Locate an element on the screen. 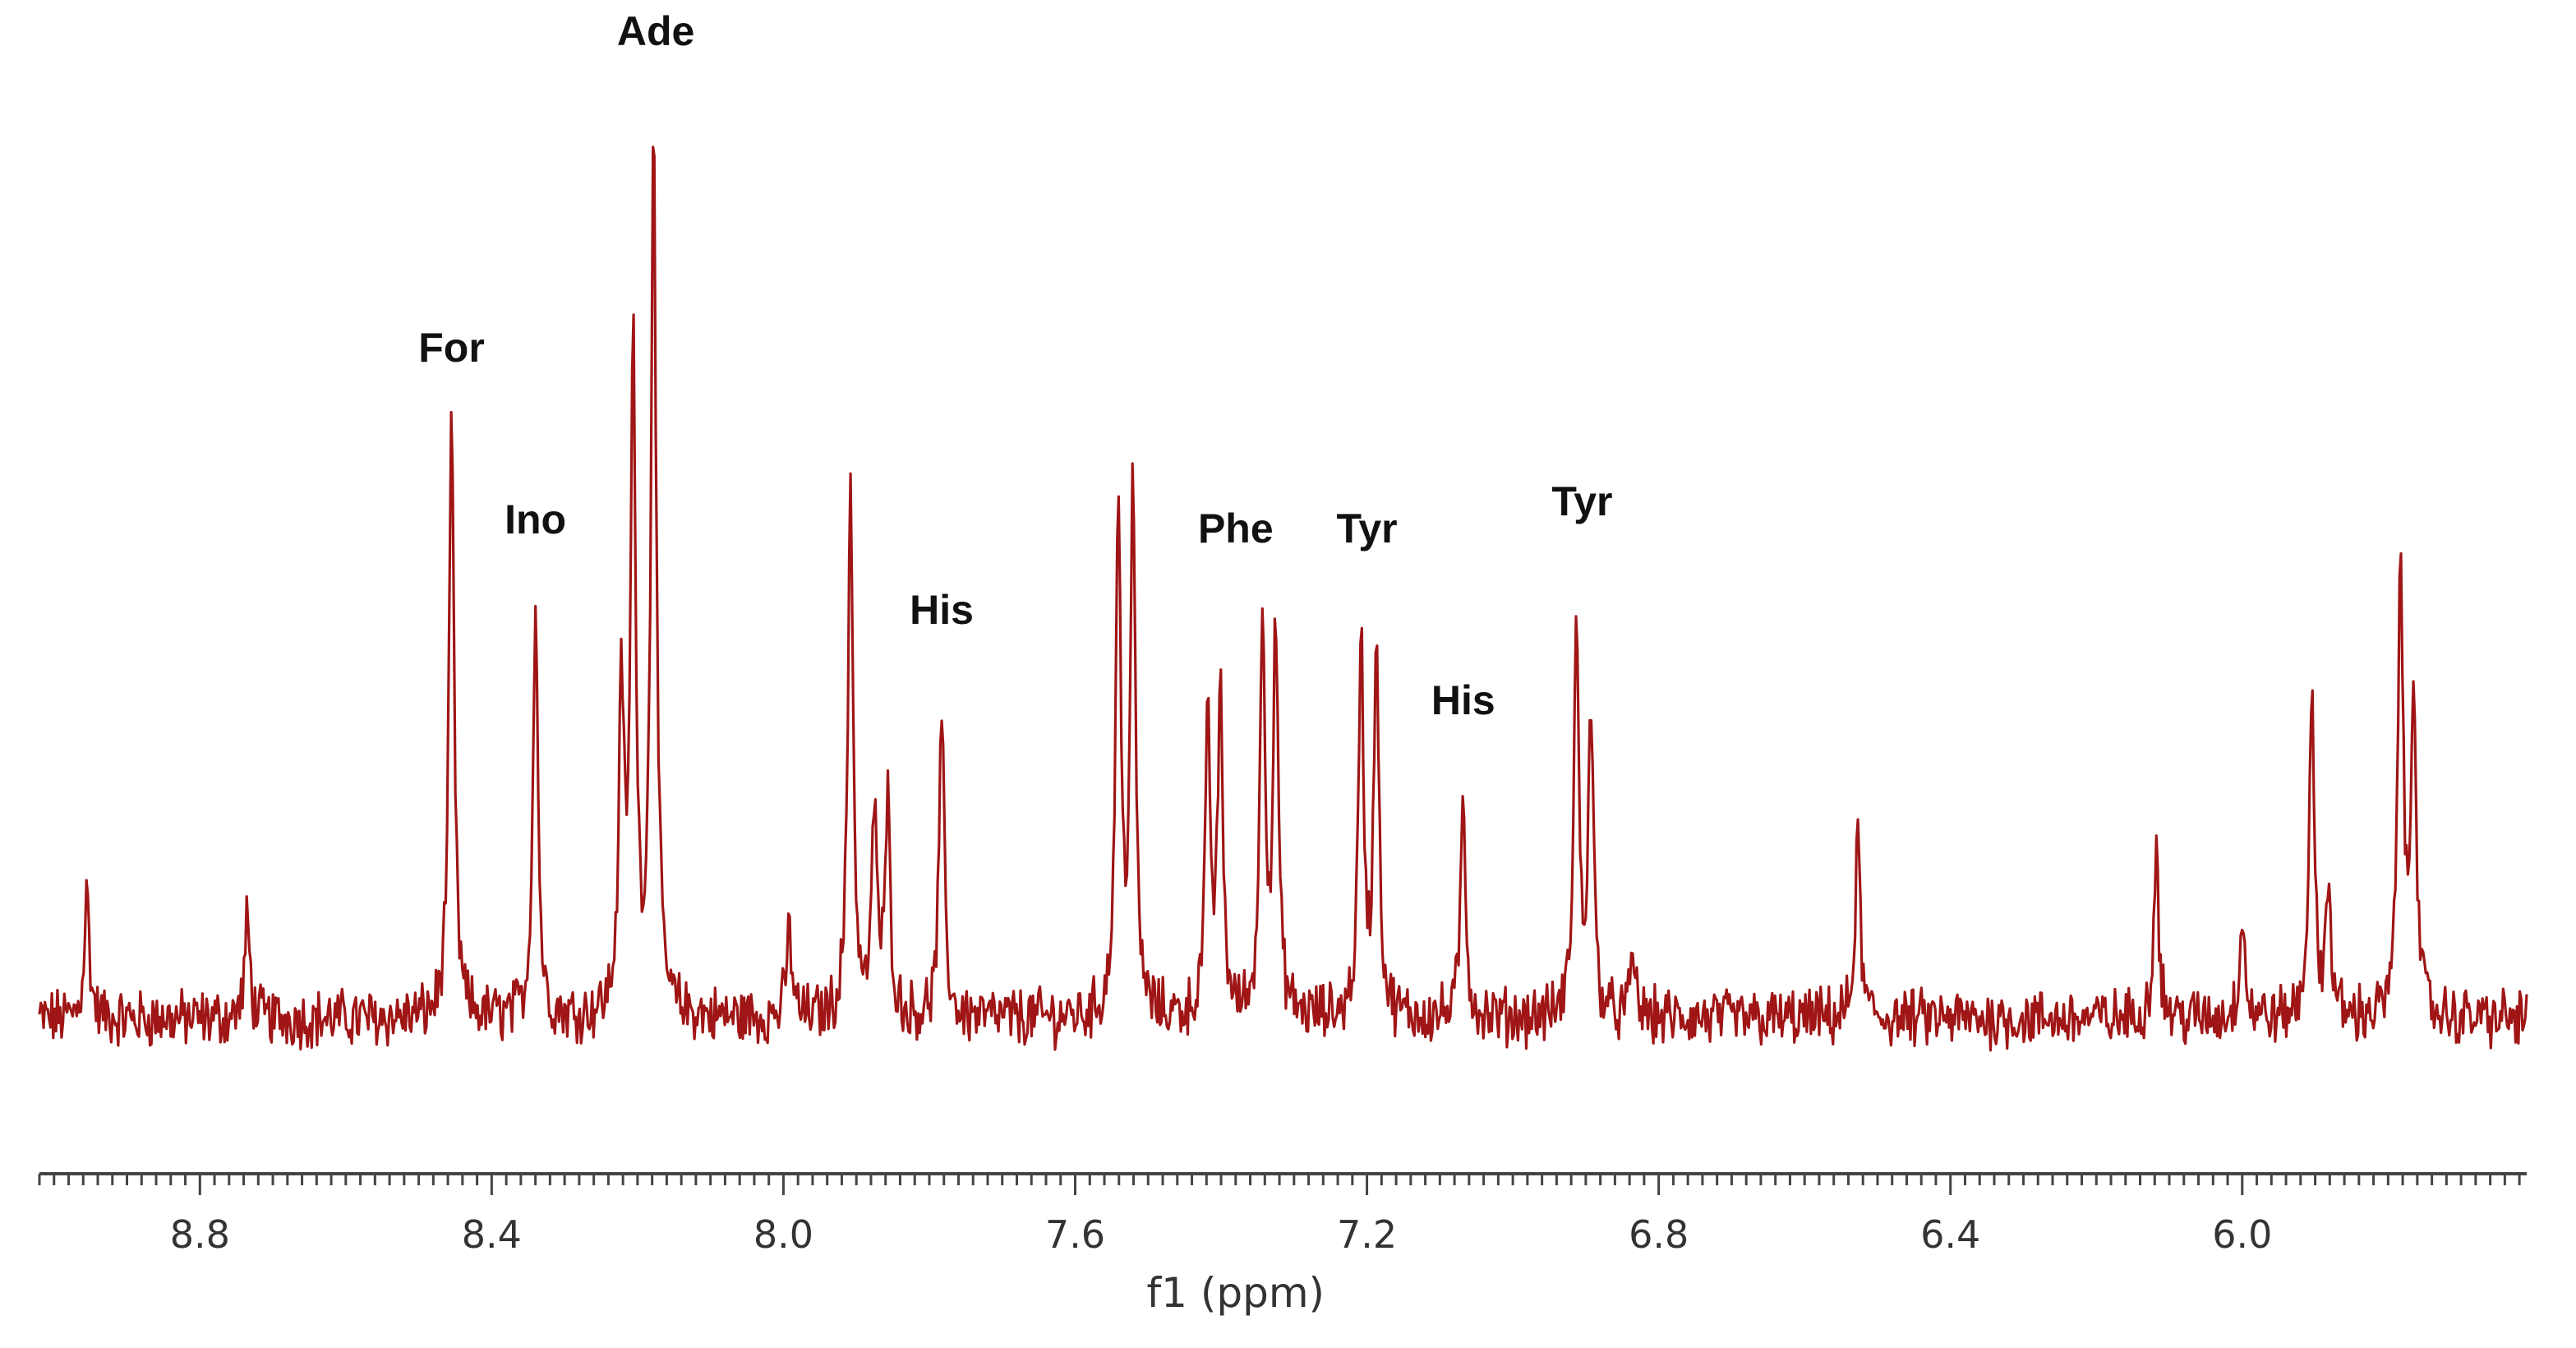 This screenshot has height=1348, width=2576. x-tick-label: 8.4 is located at coordinates (492, 1234).